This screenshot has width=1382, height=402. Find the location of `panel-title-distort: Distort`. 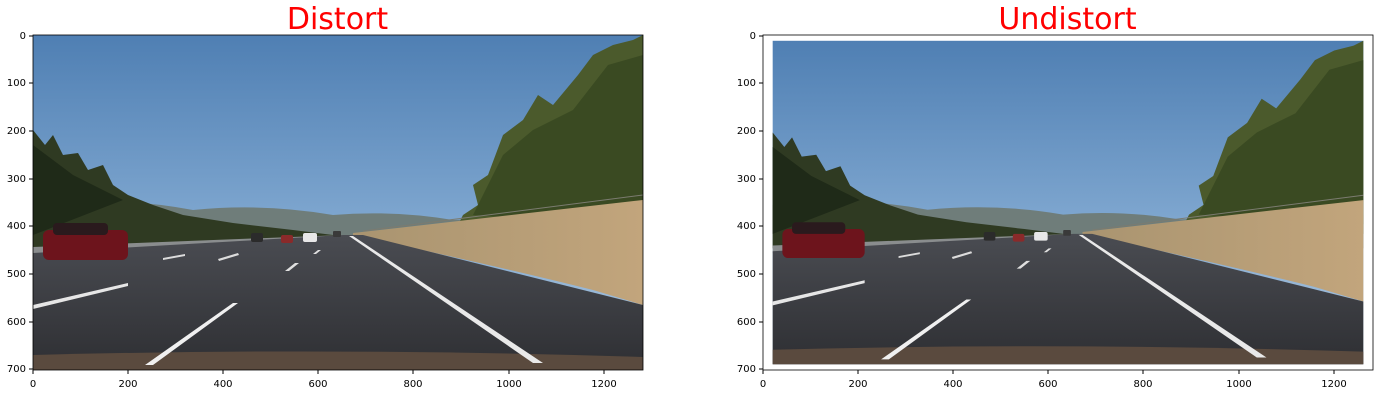

panel-title-distort: Distort is located at coordinates (338, 19).